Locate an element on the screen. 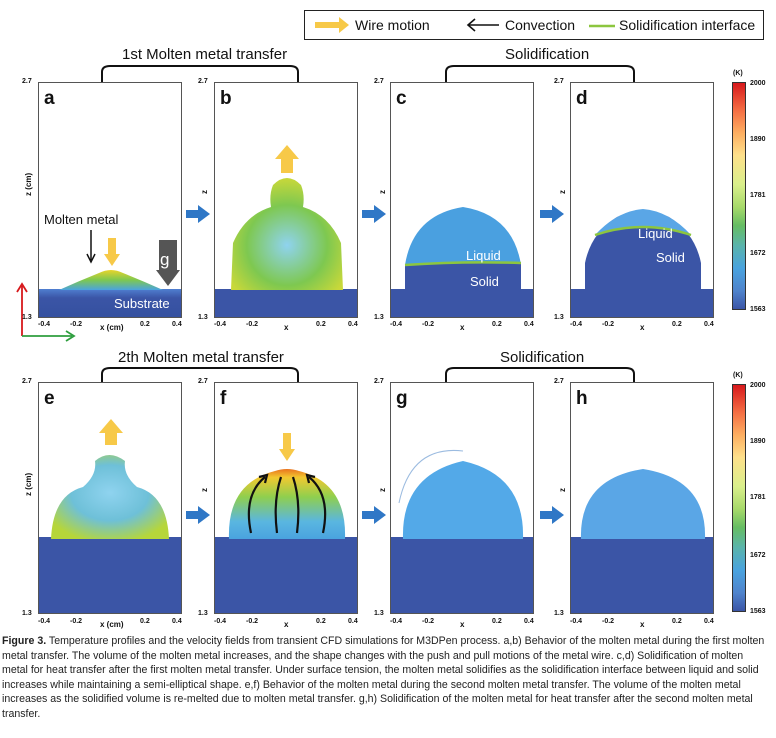 The height and width of the screenshot is (738, 776). solid-label-d: Solid is located at coordinates (670, 257).